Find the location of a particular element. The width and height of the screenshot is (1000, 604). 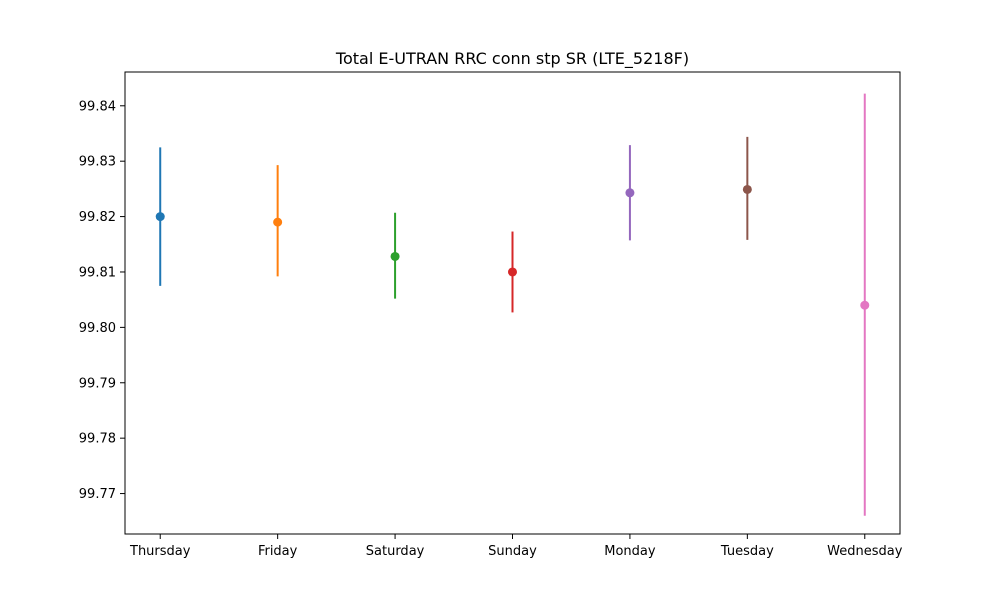

y-tick-label: 99.77 is located at coordinates (97, 494).